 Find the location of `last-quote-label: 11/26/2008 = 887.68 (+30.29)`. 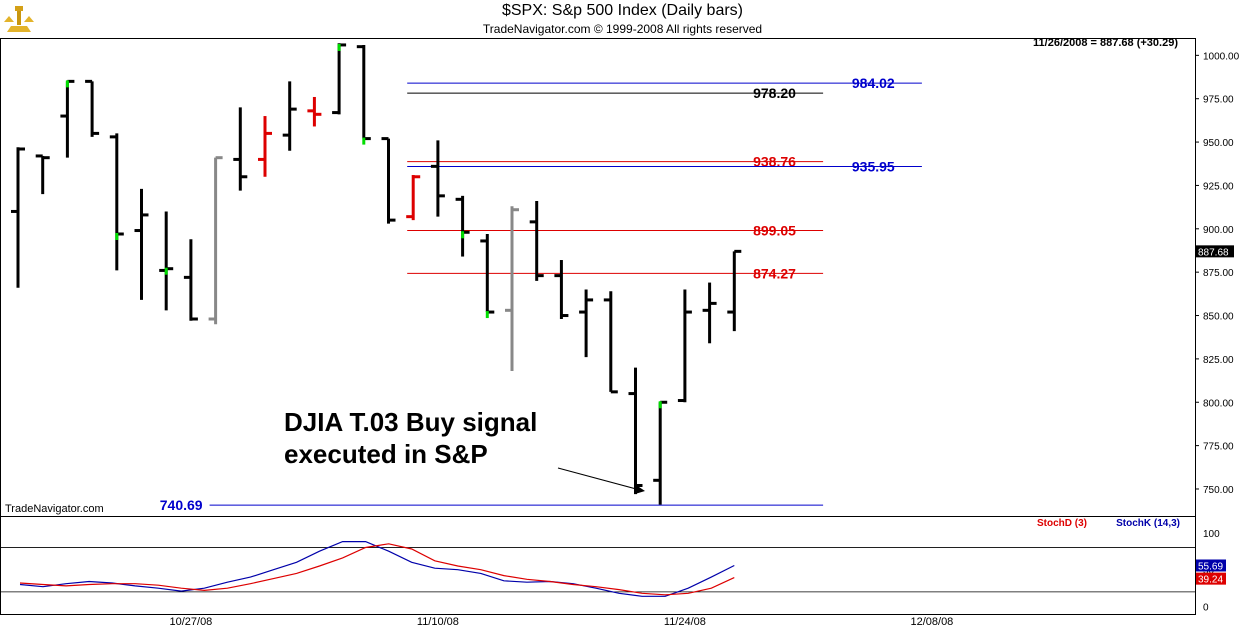

last-quote-label: 11/26/2008 = 887.68 (+30.29) is located at coordinates (1105, 43).